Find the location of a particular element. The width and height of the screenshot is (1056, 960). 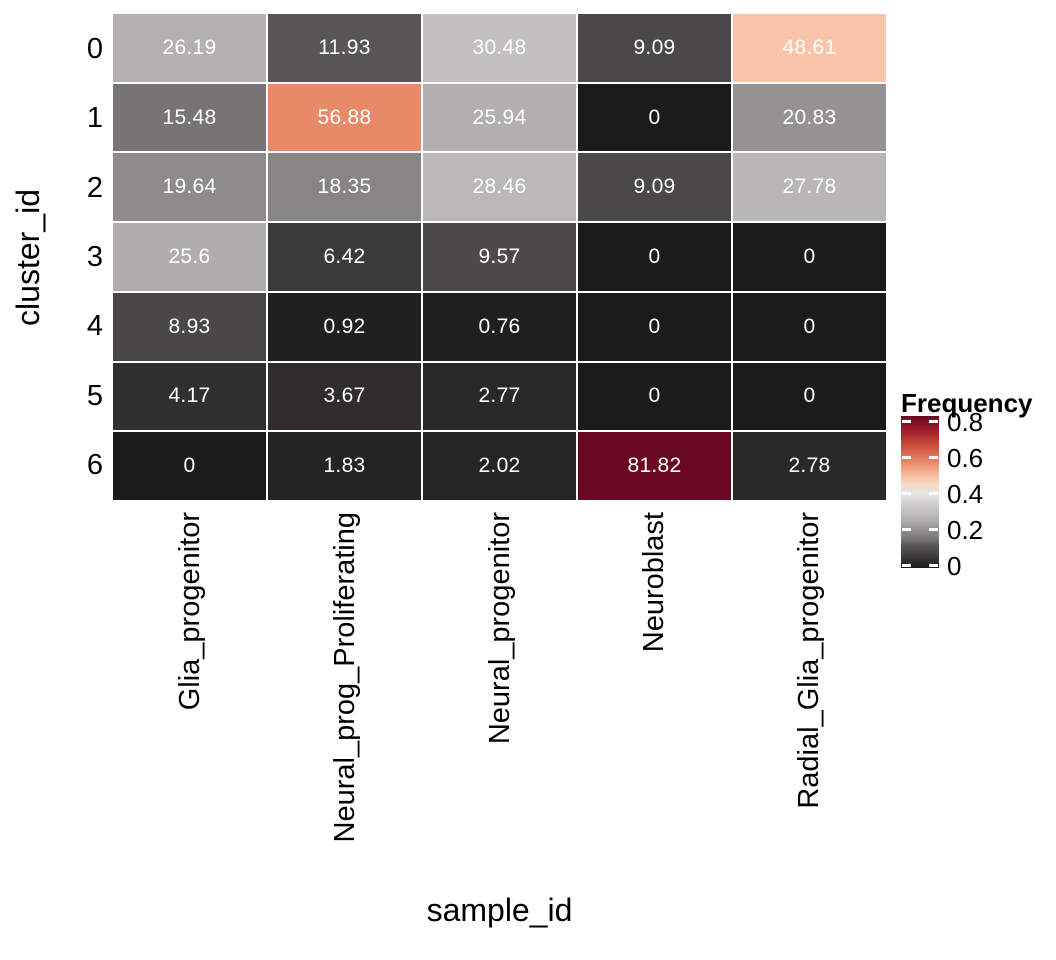

heatmap-cell: 20.83 is located at coordinates (809, 117).